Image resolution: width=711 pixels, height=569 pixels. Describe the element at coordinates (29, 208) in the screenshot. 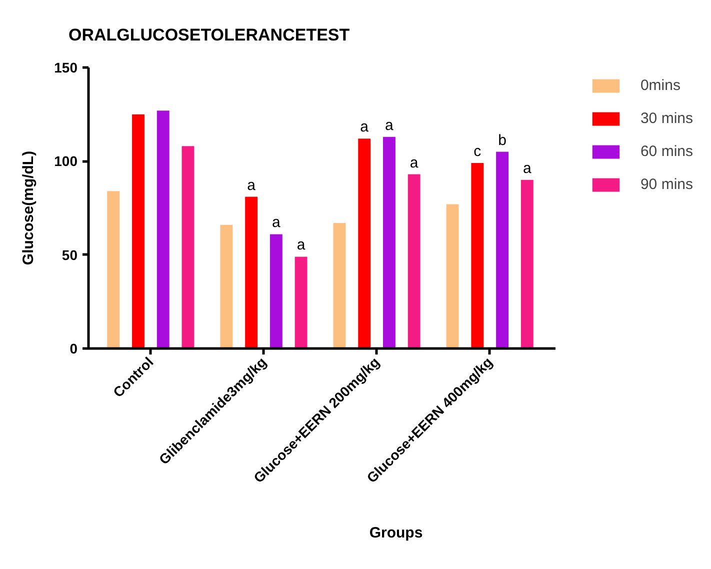

I see `y-axis-title: Glucose(mg/dL)` at that location.